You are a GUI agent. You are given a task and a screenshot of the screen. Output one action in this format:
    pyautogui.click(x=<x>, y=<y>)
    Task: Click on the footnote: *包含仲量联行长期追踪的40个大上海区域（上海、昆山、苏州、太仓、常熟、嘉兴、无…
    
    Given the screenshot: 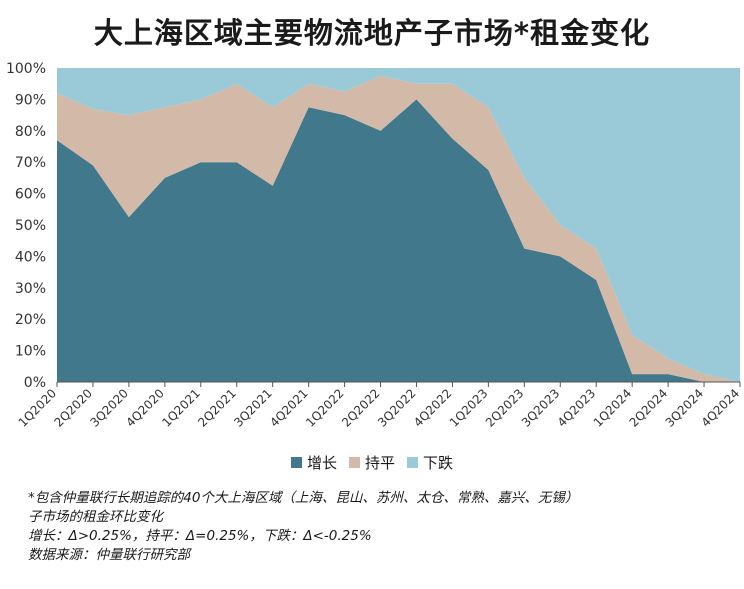 What is the action you would take?
    pyautogui.click(x=303, y=527)
    